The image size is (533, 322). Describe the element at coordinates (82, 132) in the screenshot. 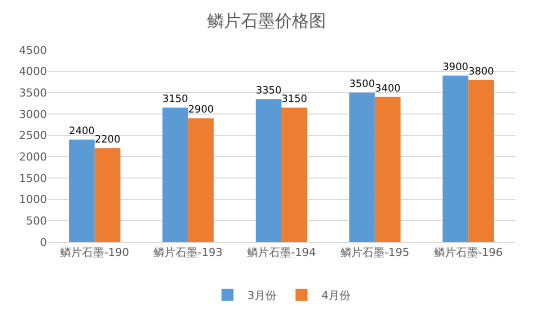

I see `data-label: 2400` at that location.